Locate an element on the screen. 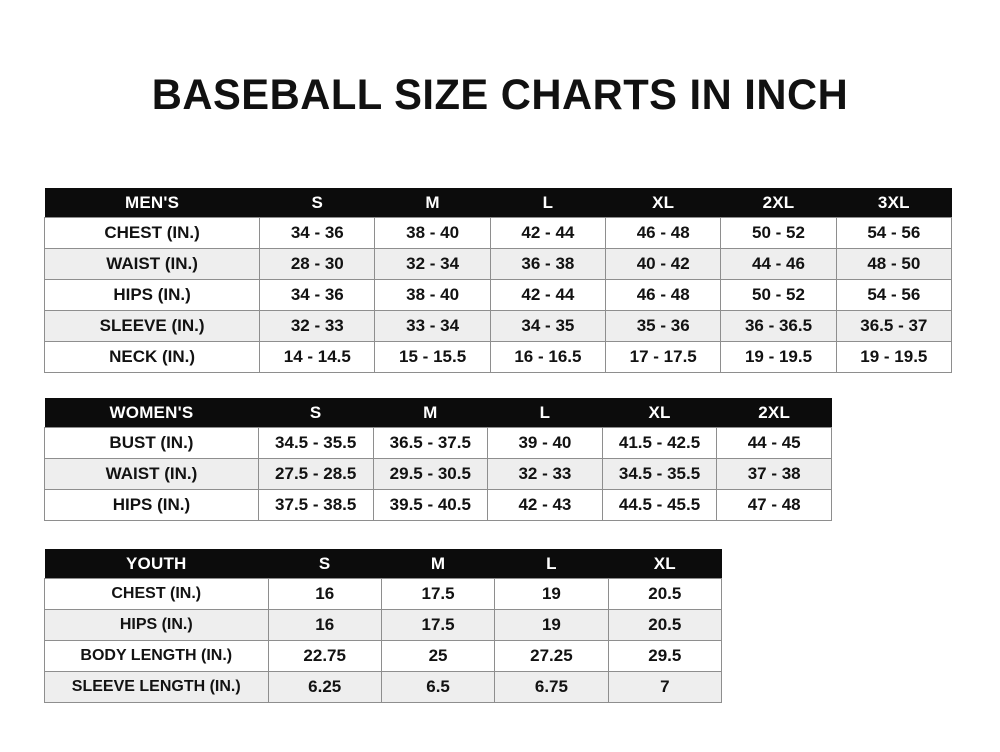 The height and width of the screenshot is (752, 1000). row-label: NECK (IN.) is located at coordinates (152, 357).